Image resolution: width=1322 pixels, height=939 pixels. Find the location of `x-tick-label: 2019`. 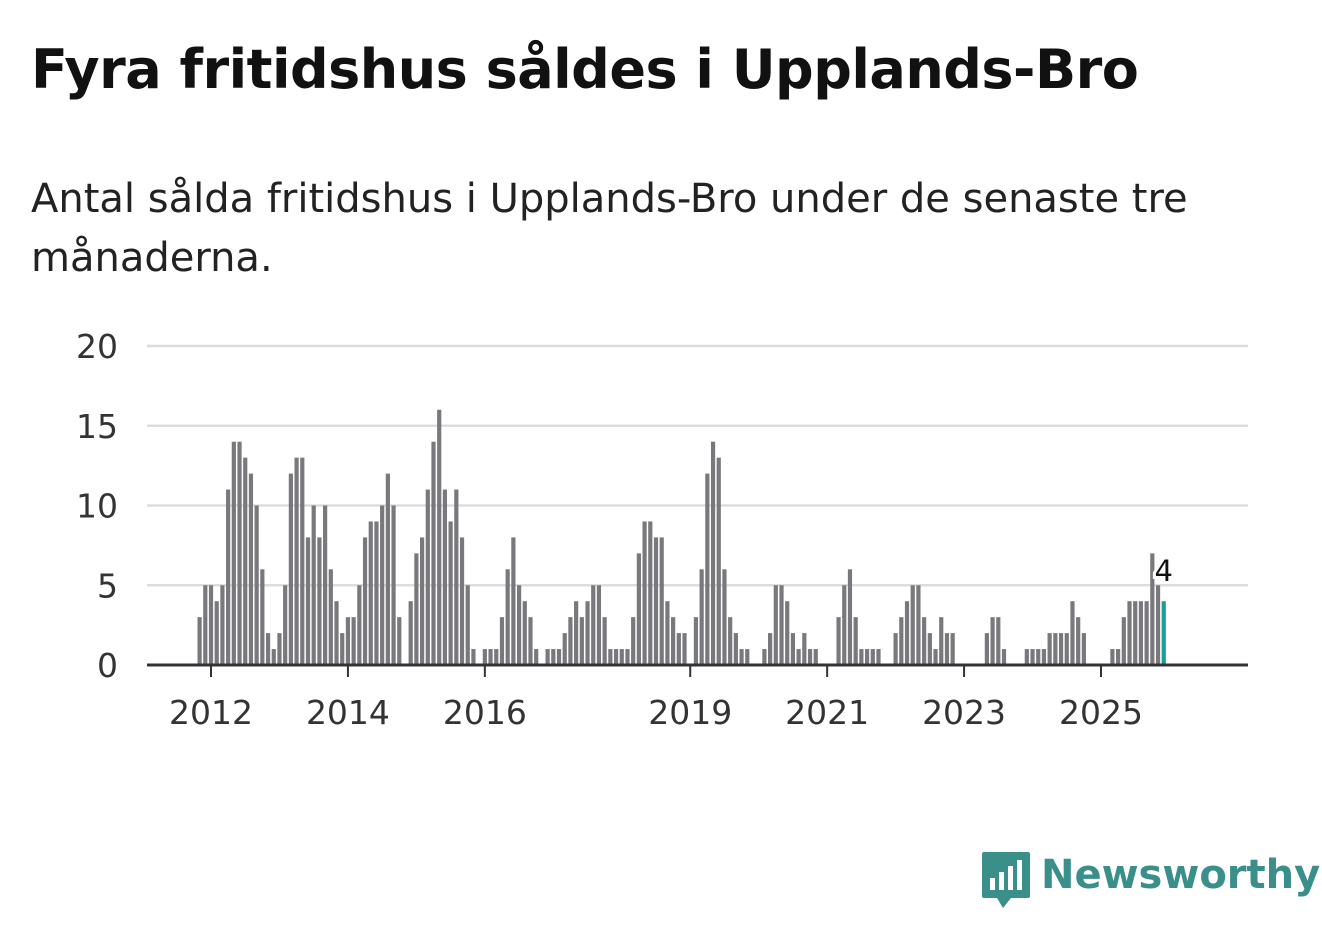

x-tick-label: 2019 is located at coordinates (690, 712).